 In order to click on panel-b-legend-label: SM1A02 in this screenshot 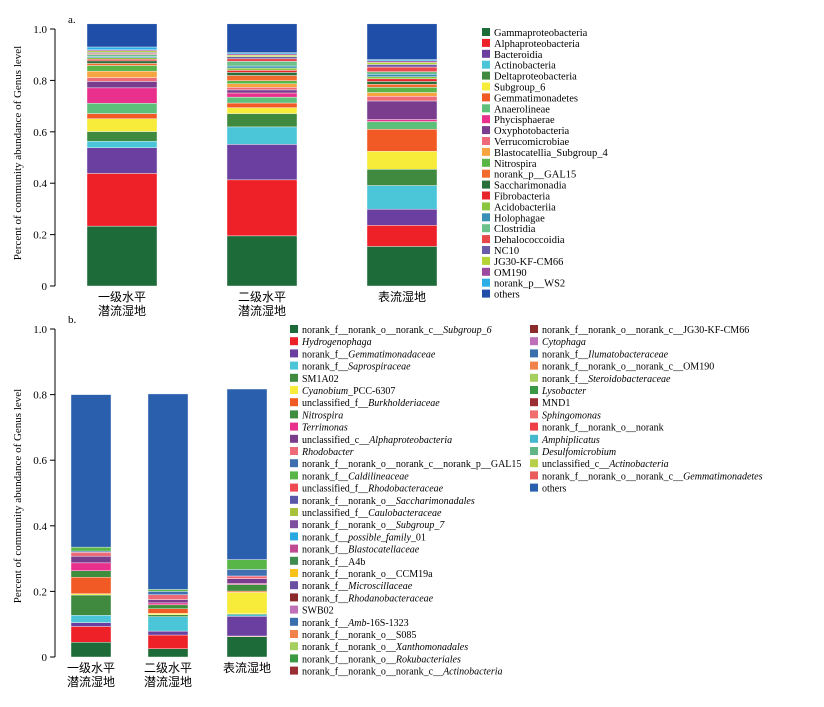, I will do `click(320, 379)`.